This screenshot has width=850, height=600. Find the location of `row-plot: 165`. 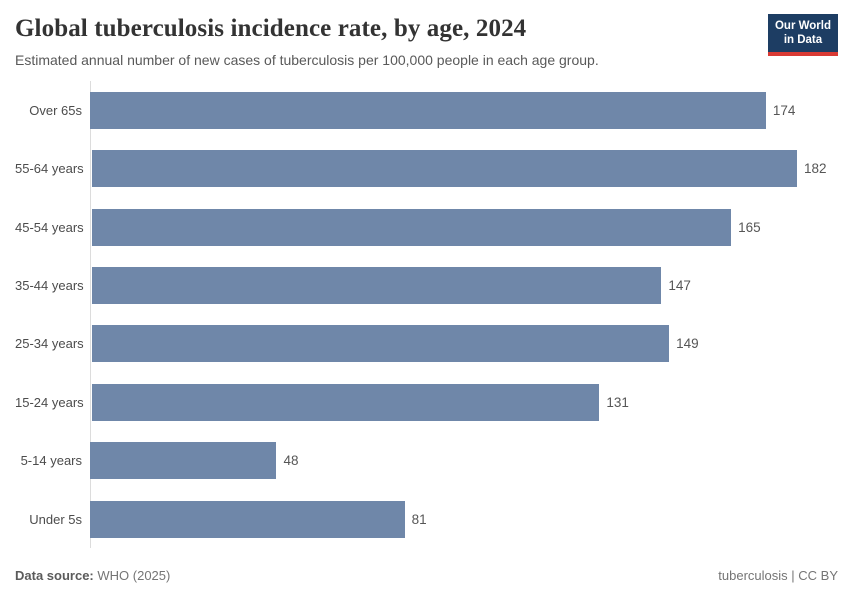

row-plot: 165 is located at coordinates (459, 227).